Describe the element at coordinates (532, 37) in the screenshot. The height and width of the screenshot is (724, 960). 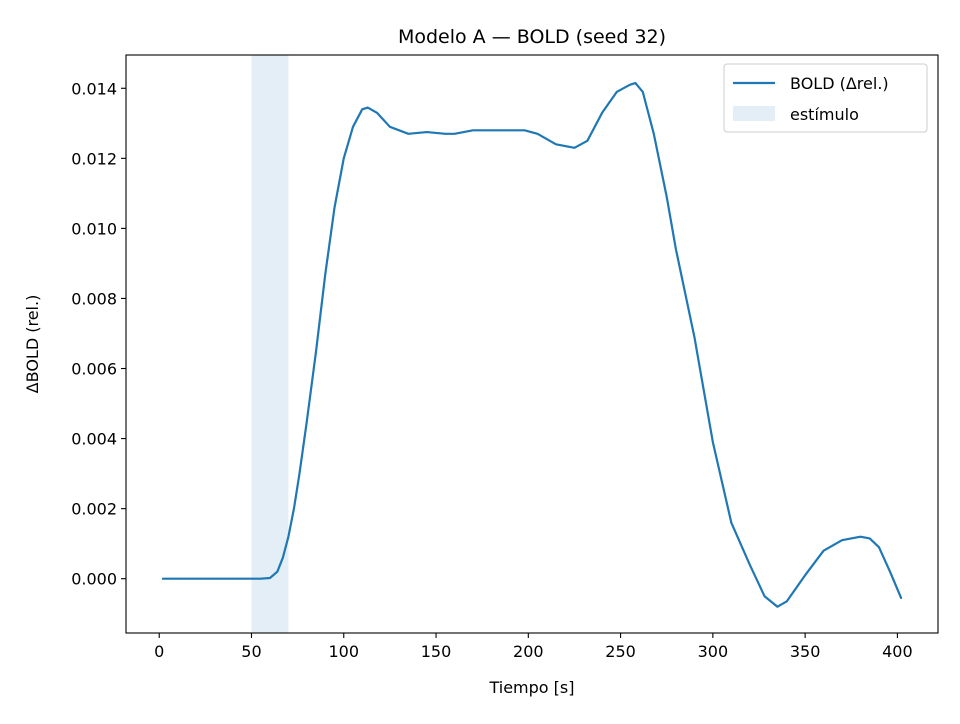
I see `chart-title: Modelo A — BOLD (seed 32)` at that location.